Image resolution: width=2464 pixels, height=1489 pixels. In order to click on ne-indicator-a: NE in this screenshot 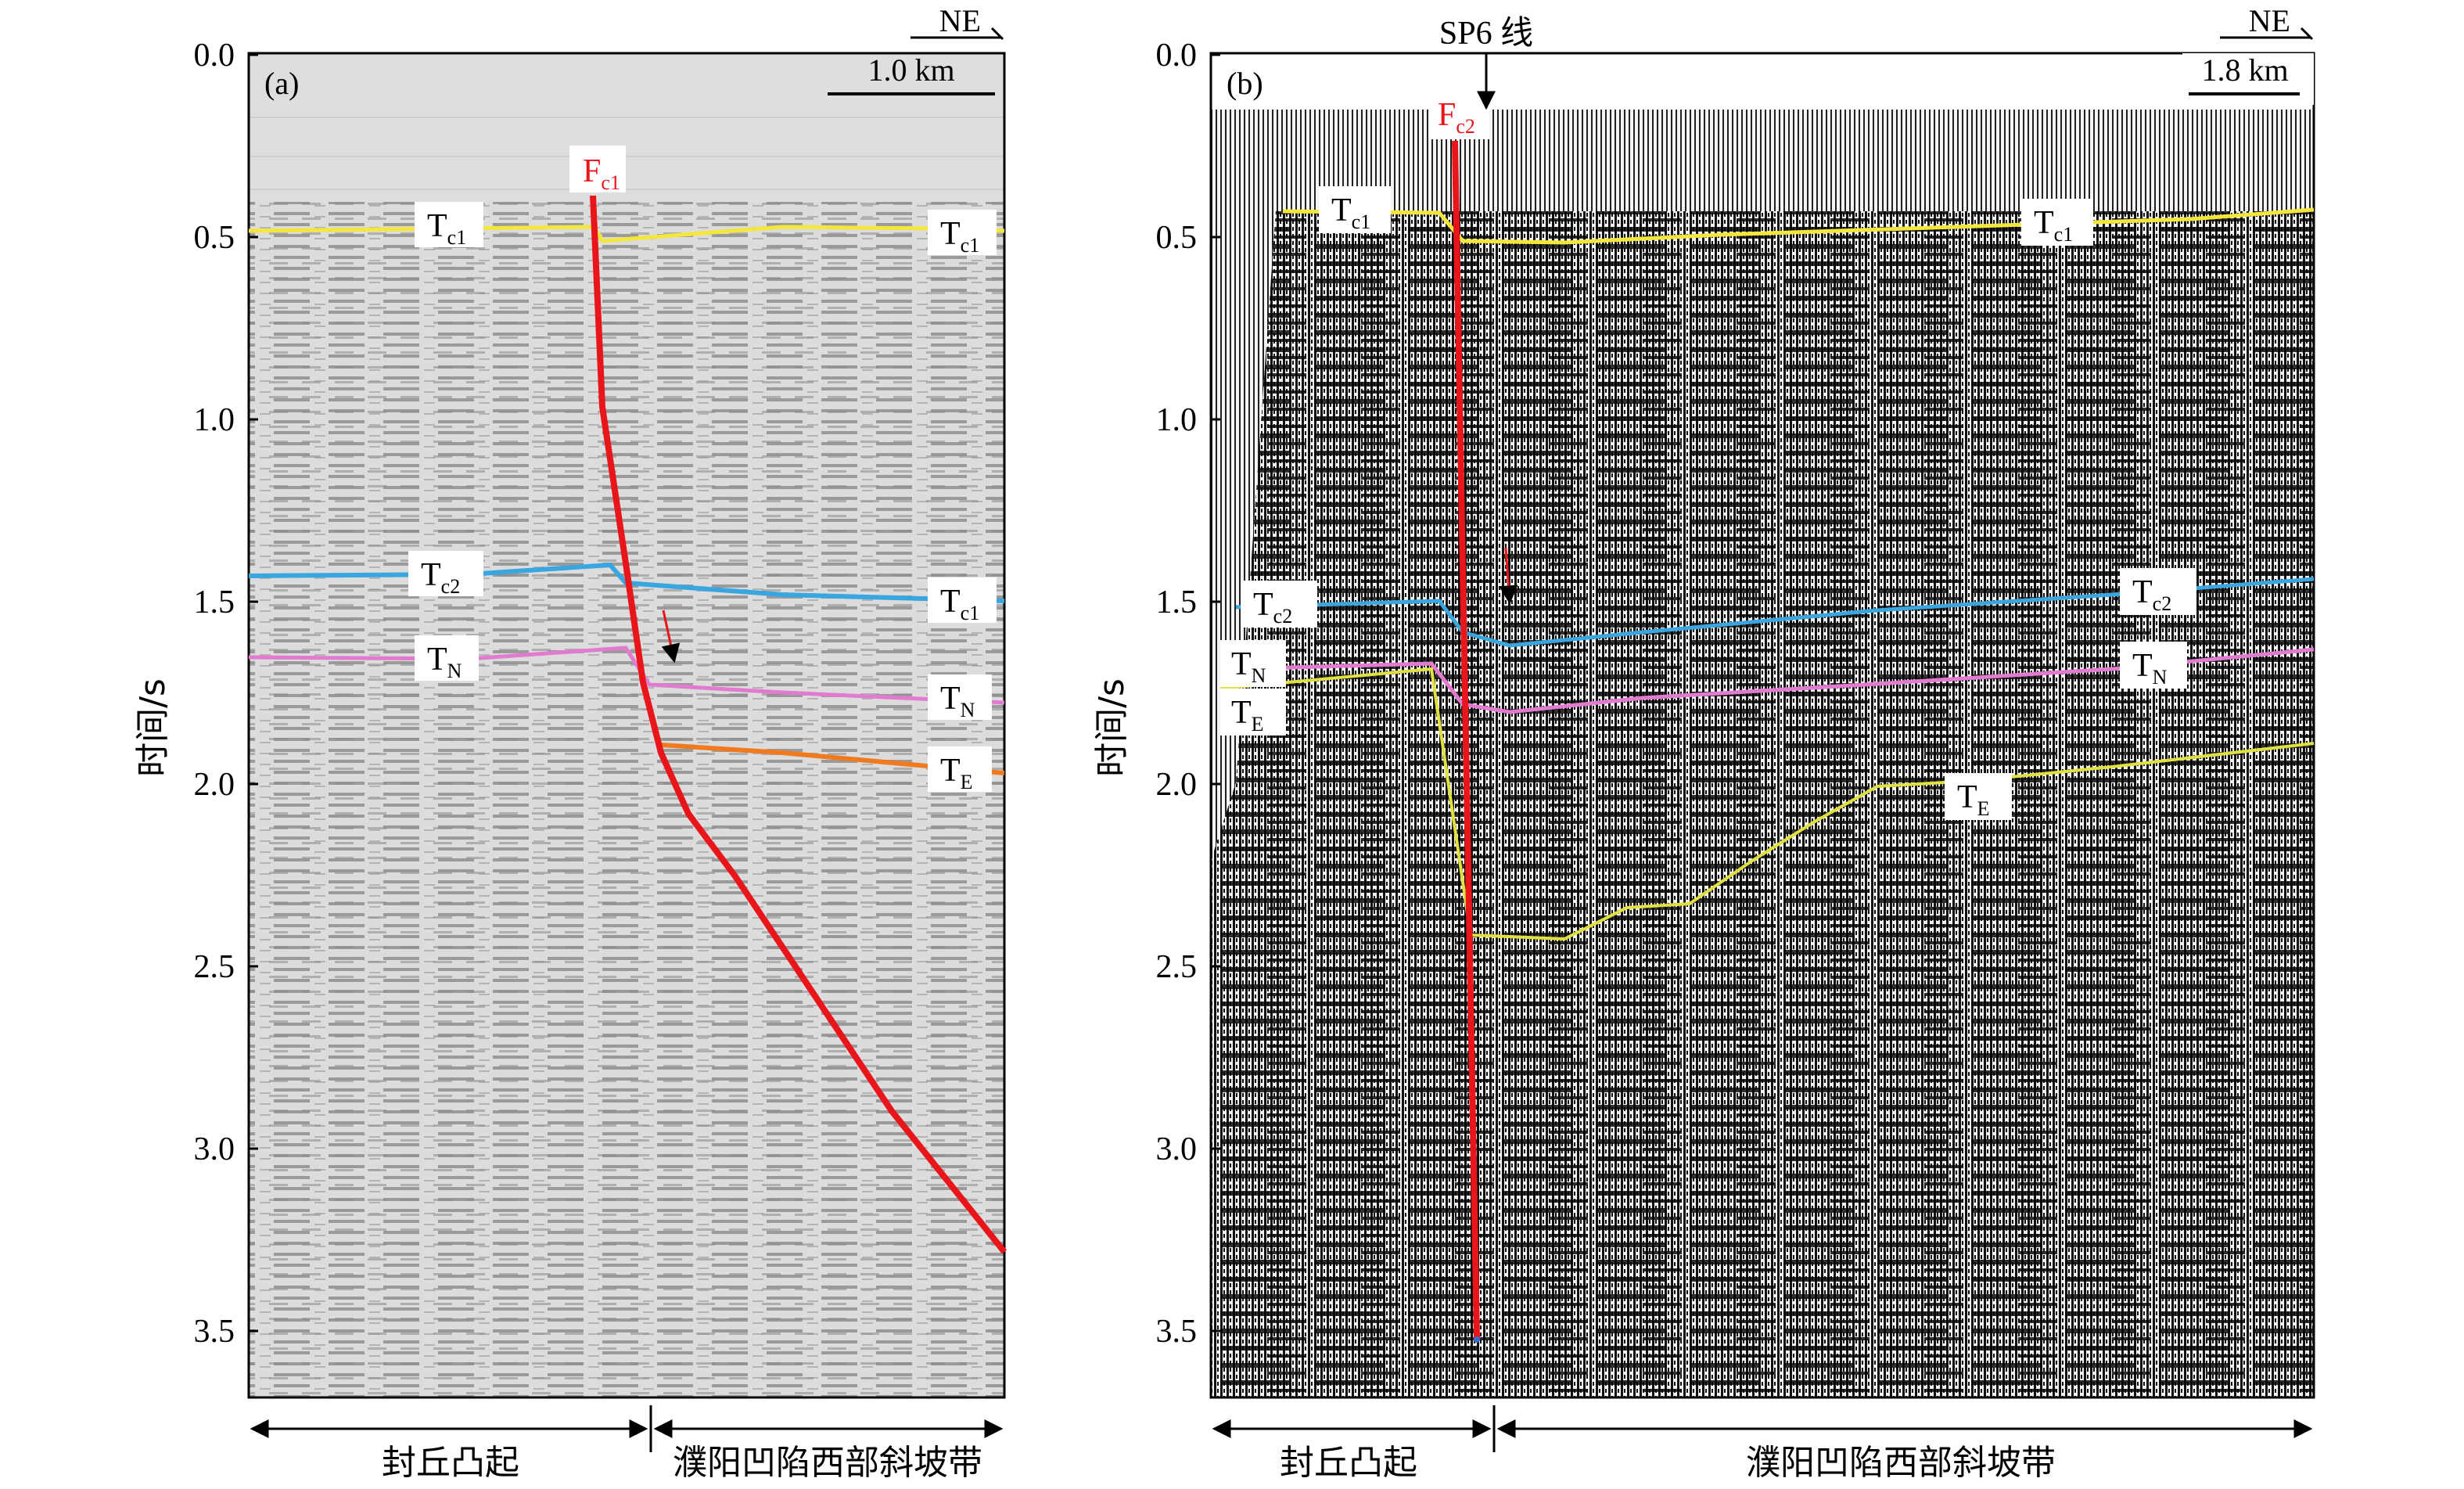, I will do `click(957, 22)`.